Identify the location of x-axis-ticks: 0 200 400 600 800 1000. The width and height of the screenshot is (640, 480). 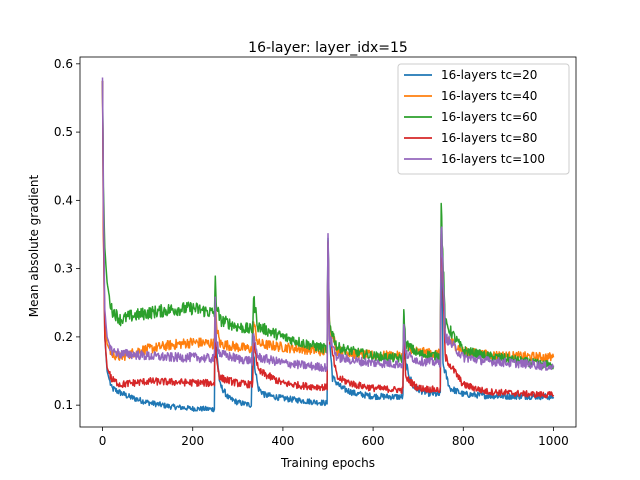
(334, 437).